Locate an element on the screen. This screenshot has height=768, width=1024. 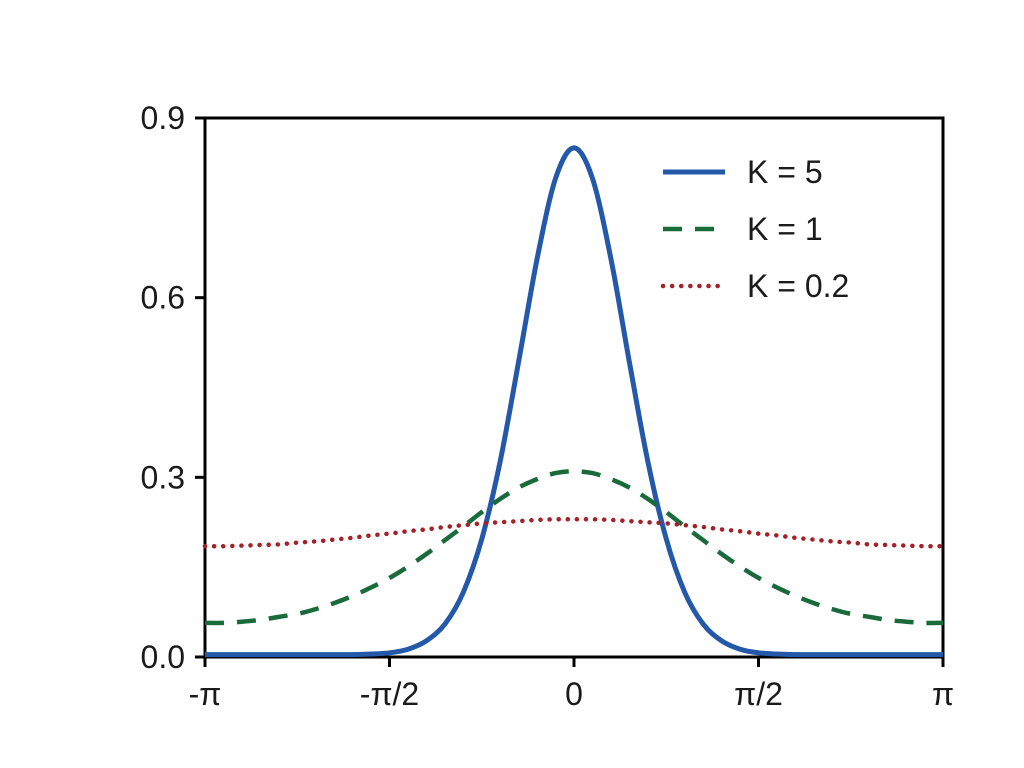
series-line-k-0.2 is located at coordinates (574, 533).